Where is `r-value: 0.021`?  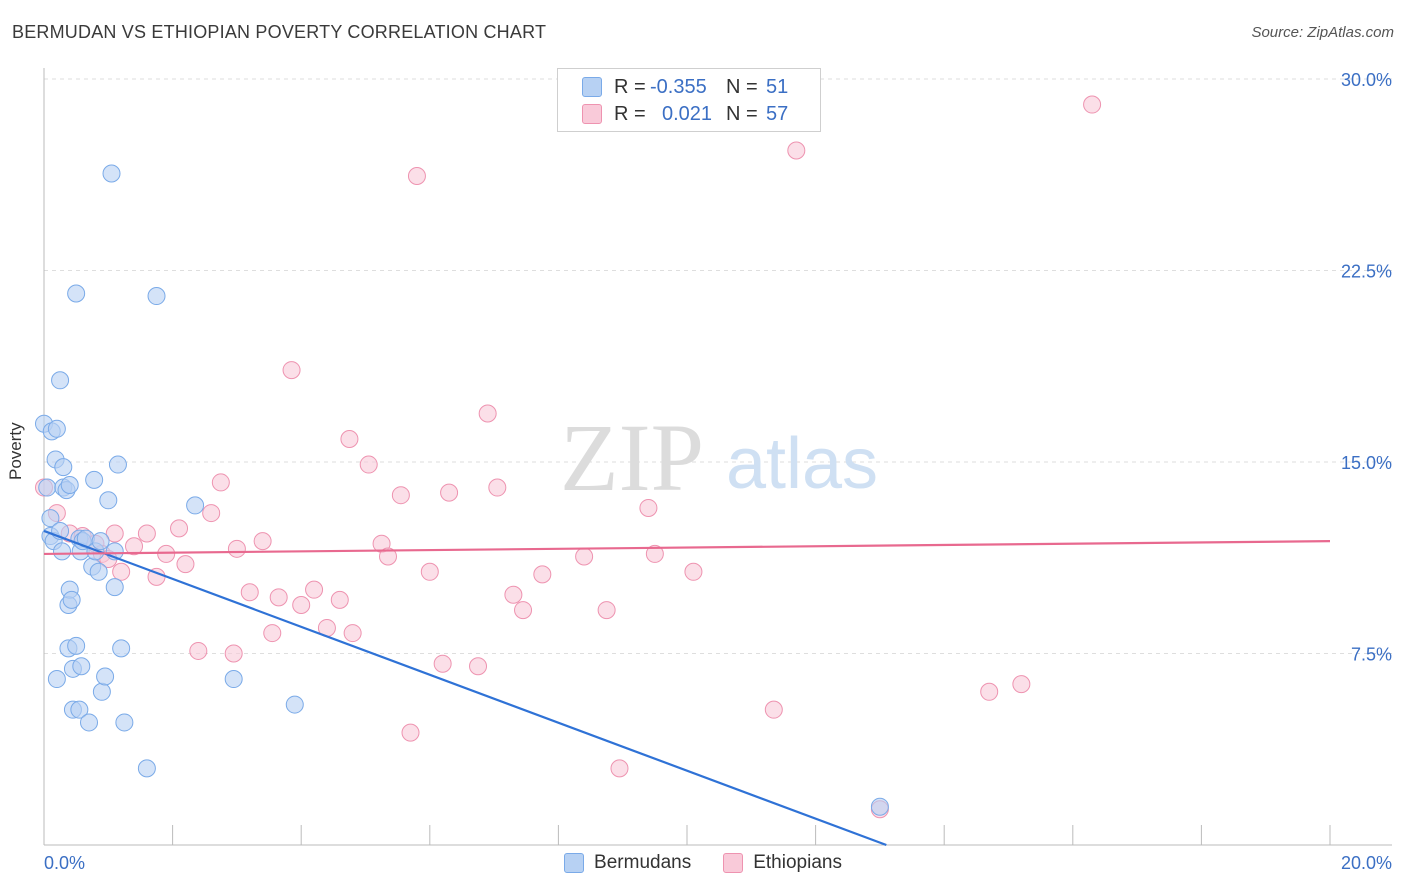 r-value: 0.021 is located at coordinates (687, 113).